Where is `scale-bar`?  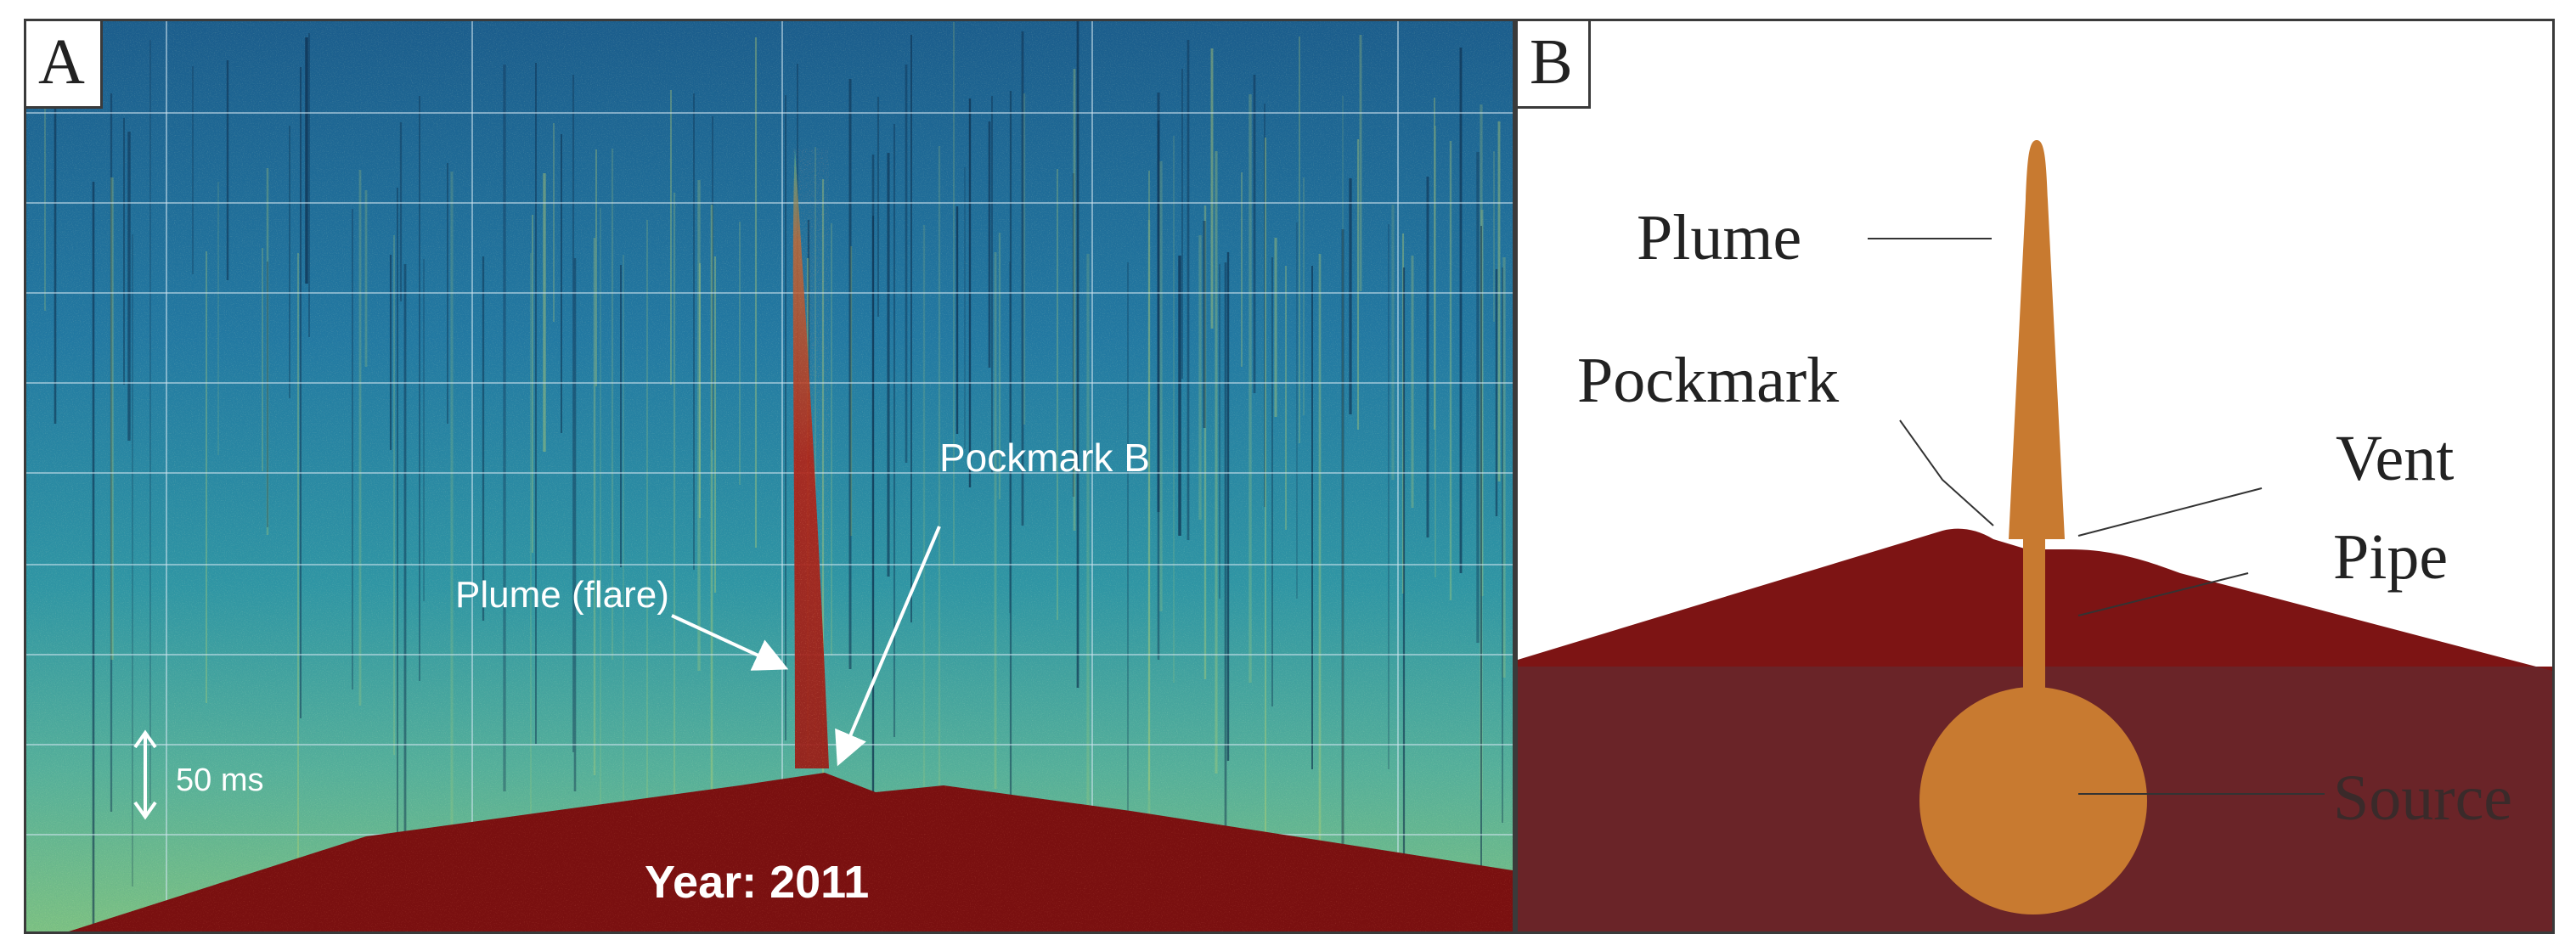 scale-bar is located at coordinates (145, 774).